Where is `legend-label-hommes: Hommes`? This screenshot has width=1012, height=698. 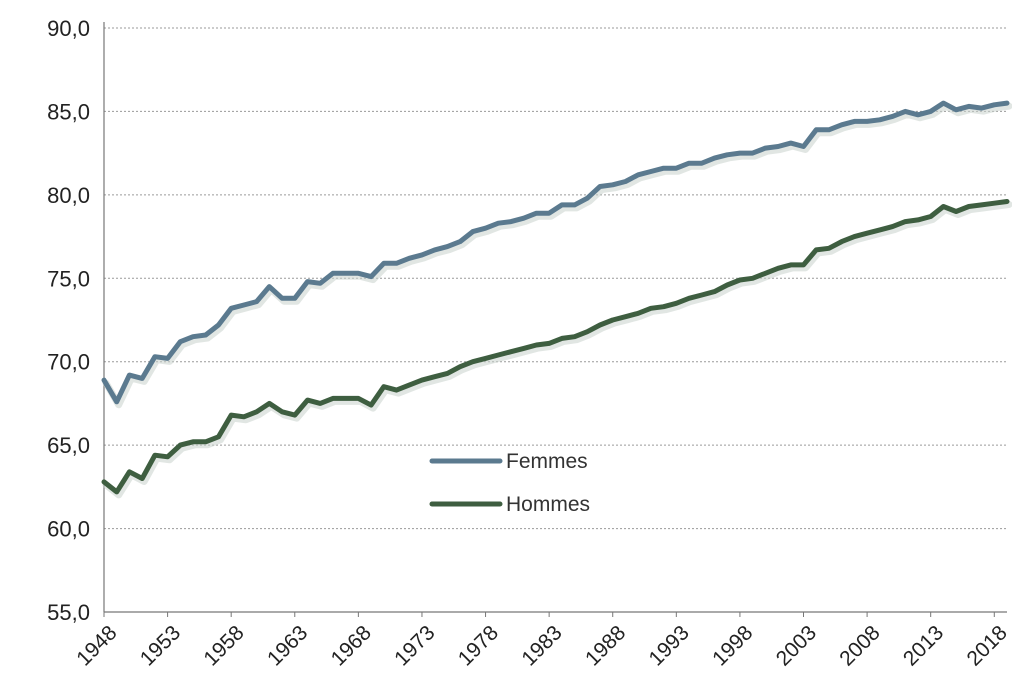
legend-label-hommes: Hommes is located at coordinates (548, 504).